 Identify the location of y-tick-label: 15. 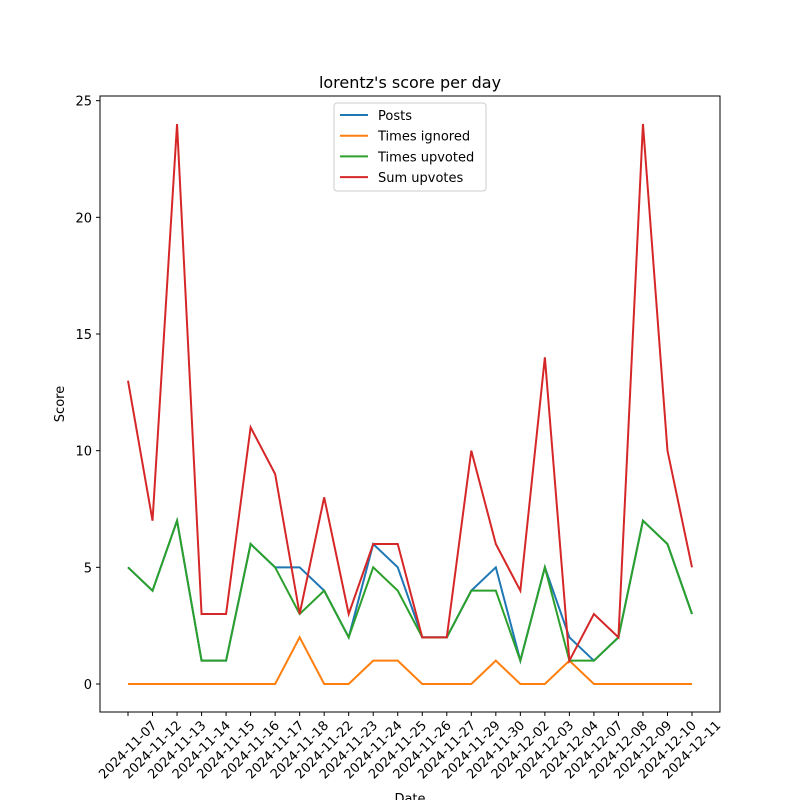
(83, 335).